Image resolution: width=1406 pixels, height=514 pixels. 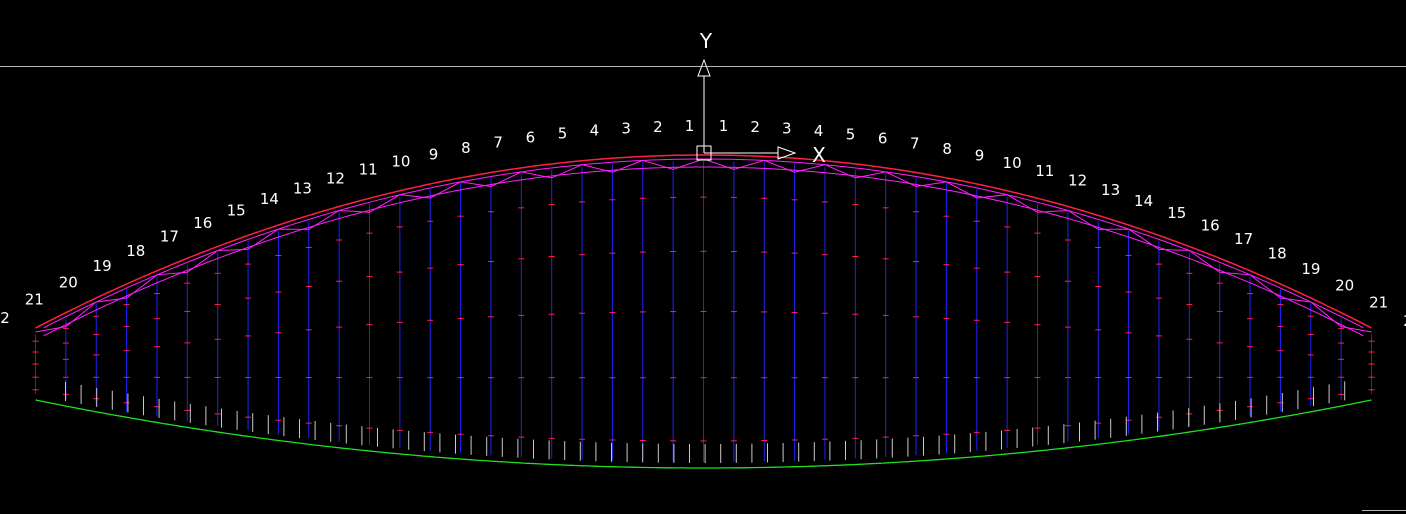 What do you see at coordinates (761, 98) in the screenshot?
I see `ucs-axis-icon: YX` at bounding box center [761, 98].